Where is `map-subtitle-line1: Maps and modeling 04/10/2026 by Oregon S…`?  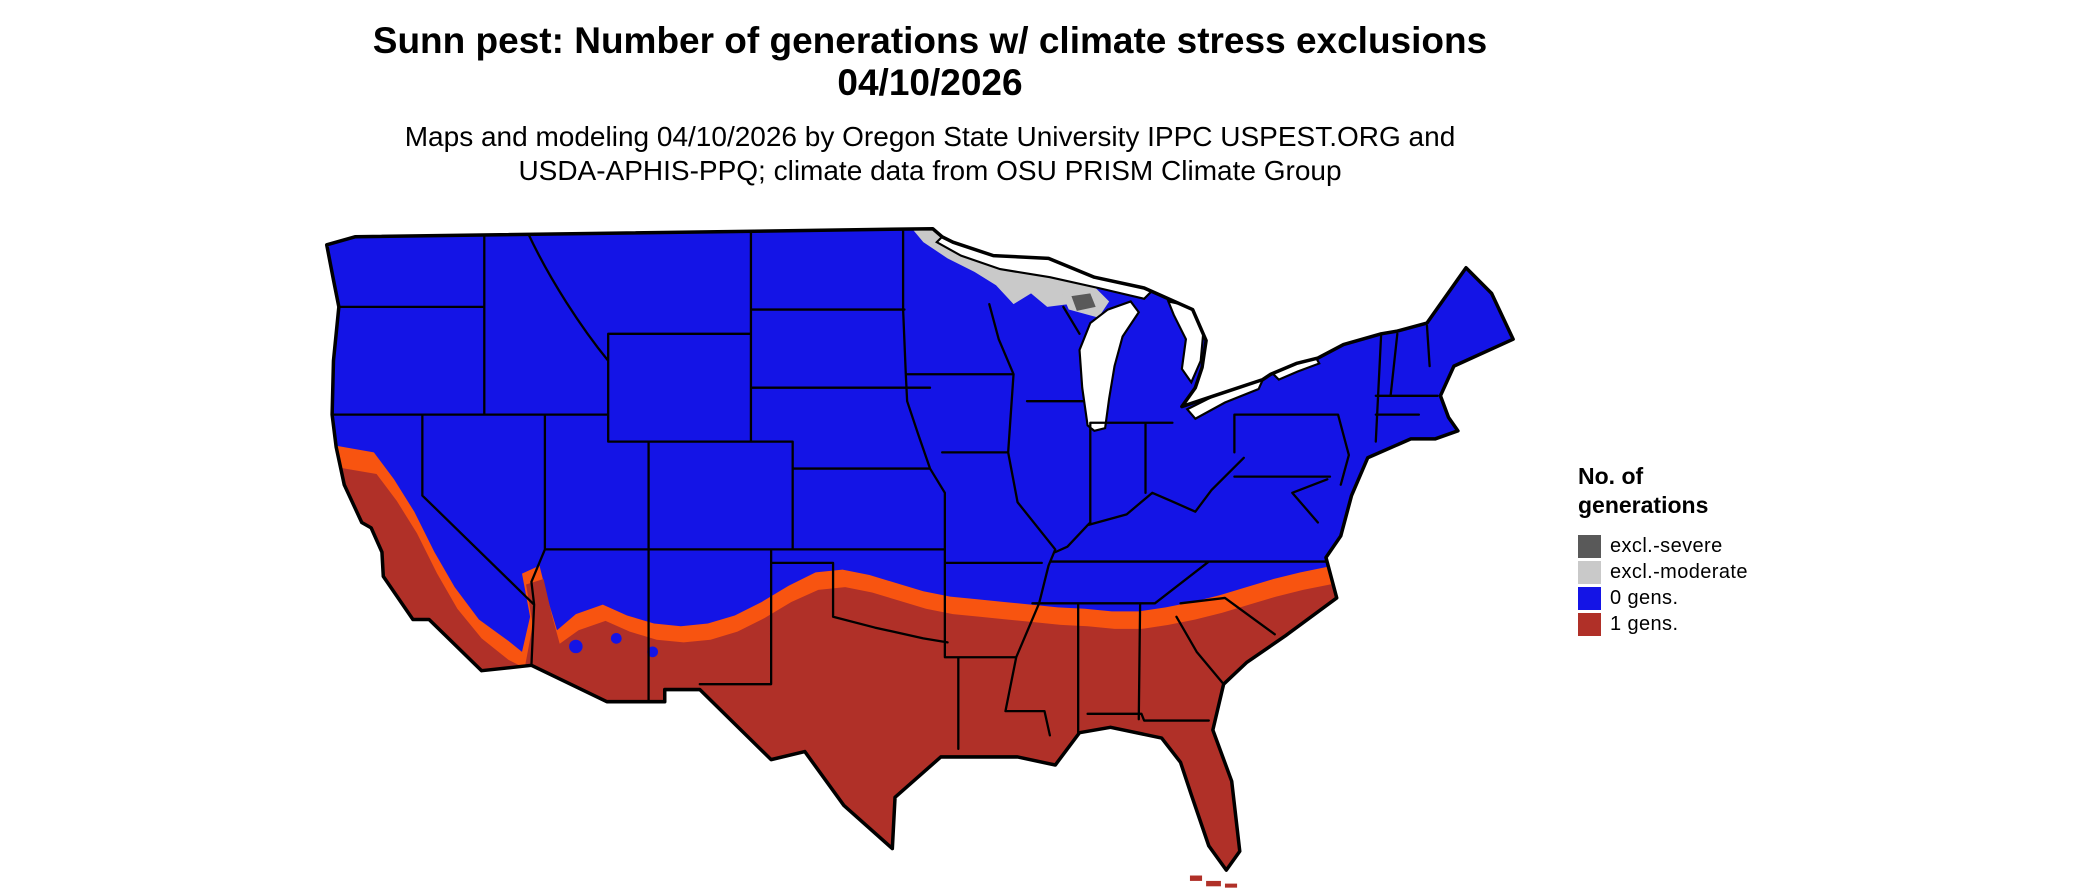
map-subtitle-line1: Maps and modeling 04/10/2026 by Oregon S… is located at coordinates (930, 136).